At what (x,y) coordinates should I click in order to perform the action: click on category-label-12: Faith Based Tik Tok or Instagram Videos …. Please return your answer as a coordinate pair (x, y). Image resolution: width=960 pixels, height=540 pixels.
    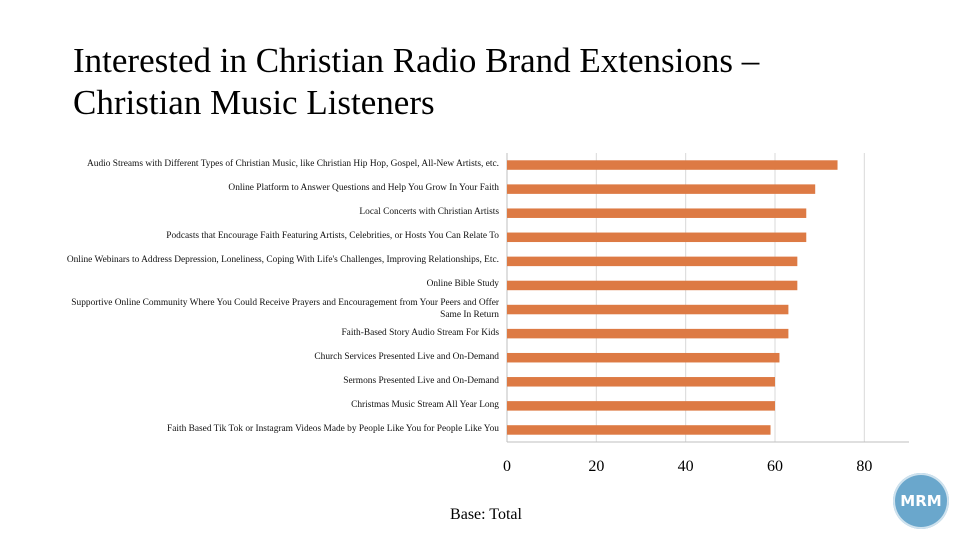
    Looking at the image, I should click on (332, 428).